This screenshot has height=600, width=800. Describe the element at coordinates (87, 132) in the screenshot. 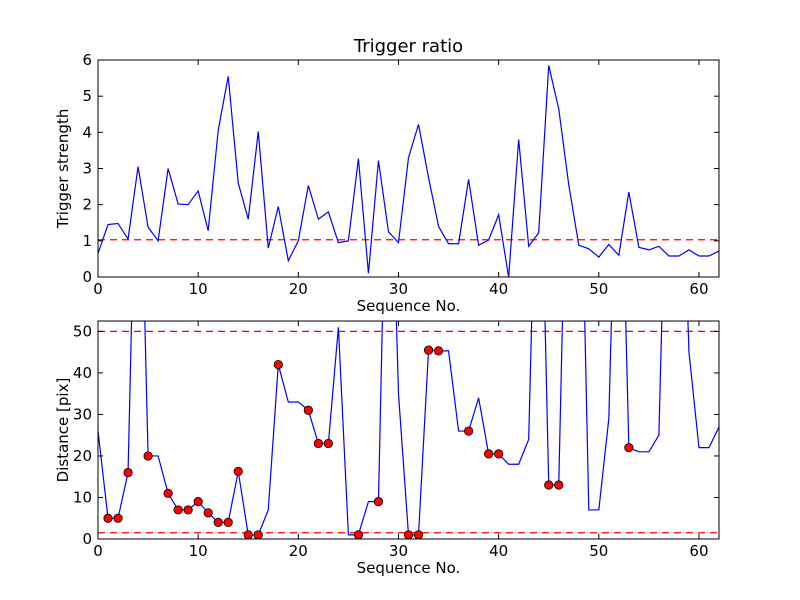

I see `y-tick-label: 4` at that location.